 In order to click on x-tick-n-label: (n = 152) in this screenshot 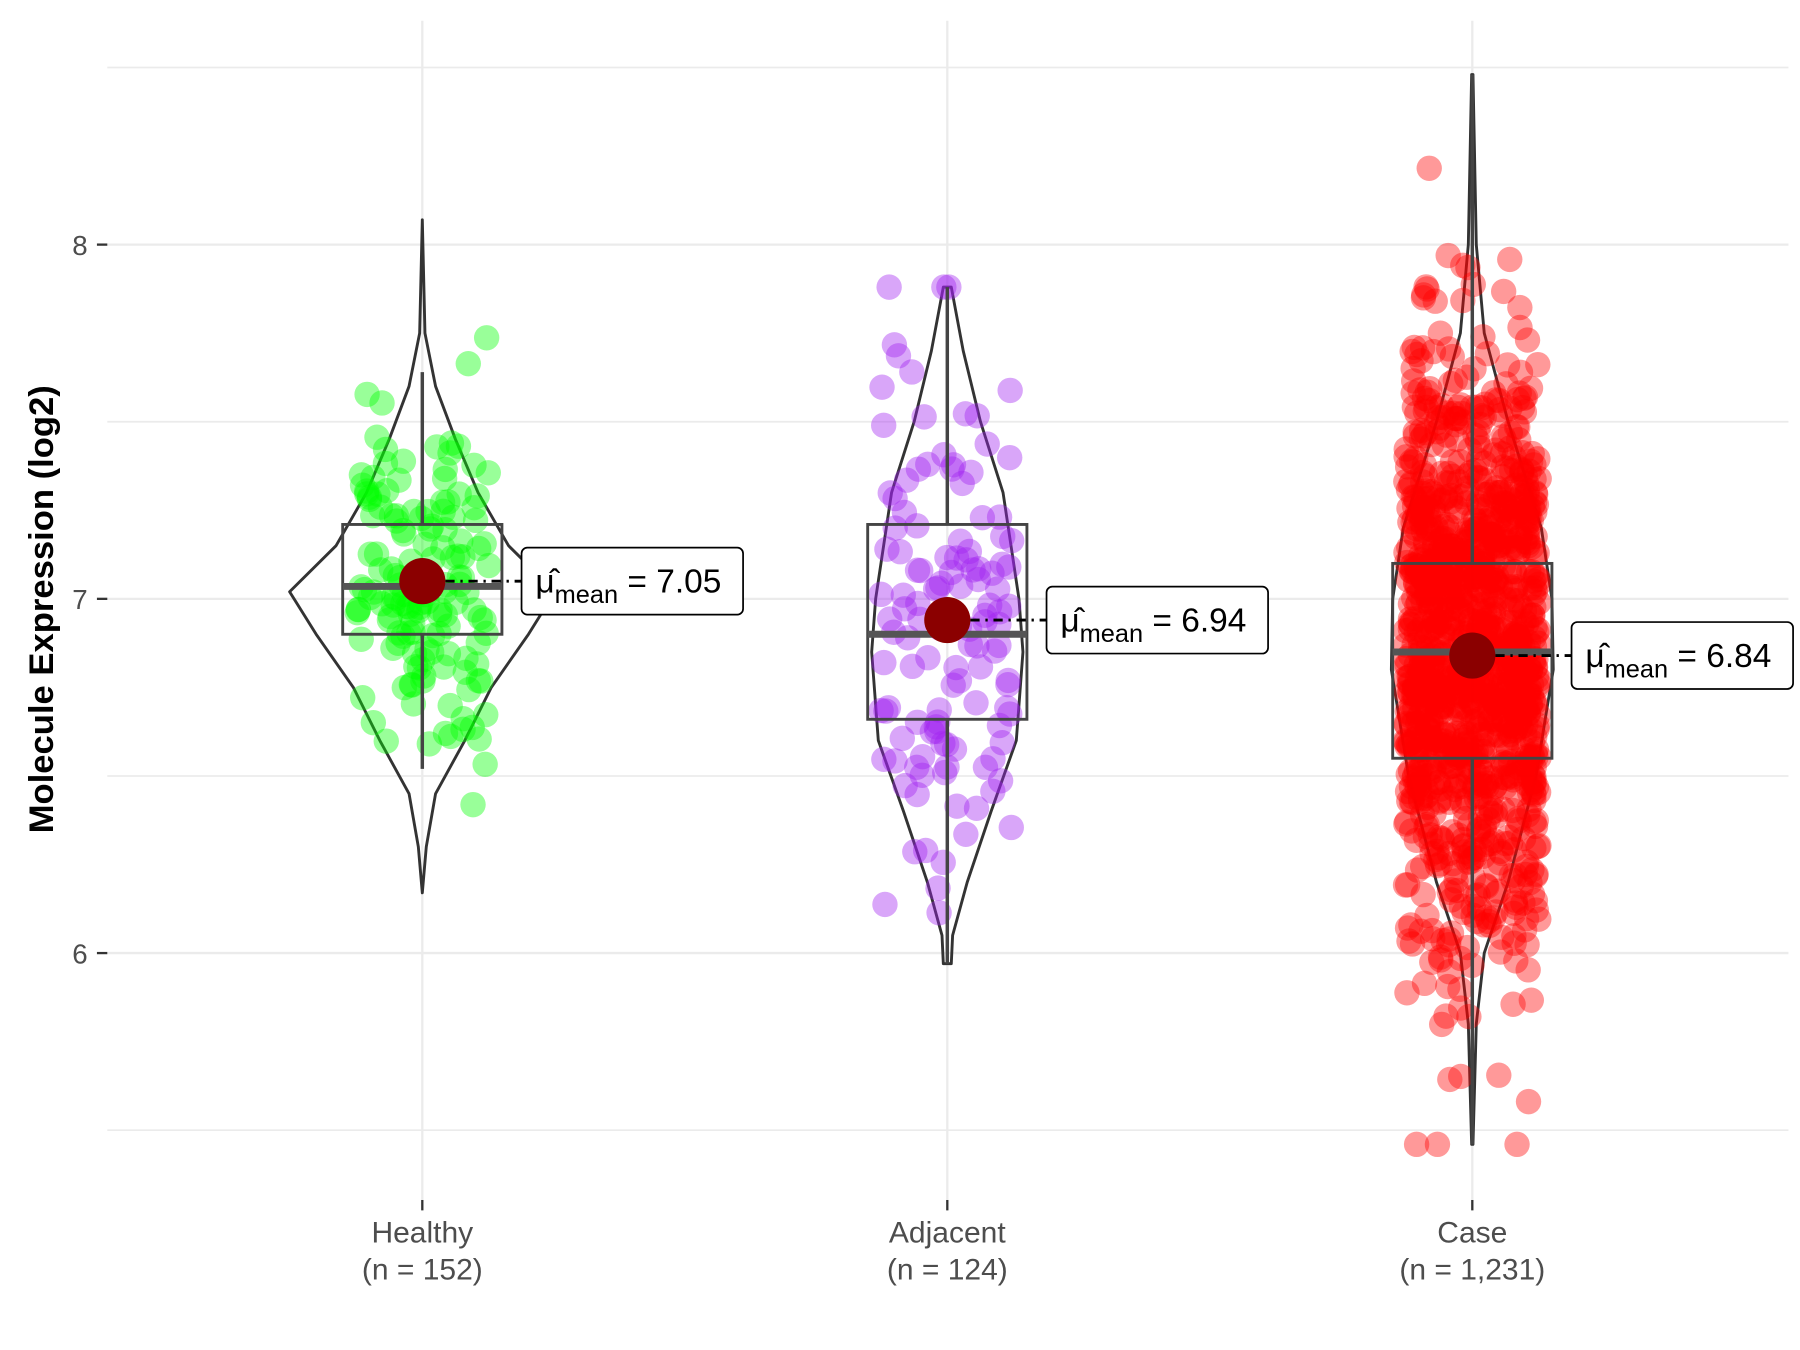, I will do `click(422, 1270)`.